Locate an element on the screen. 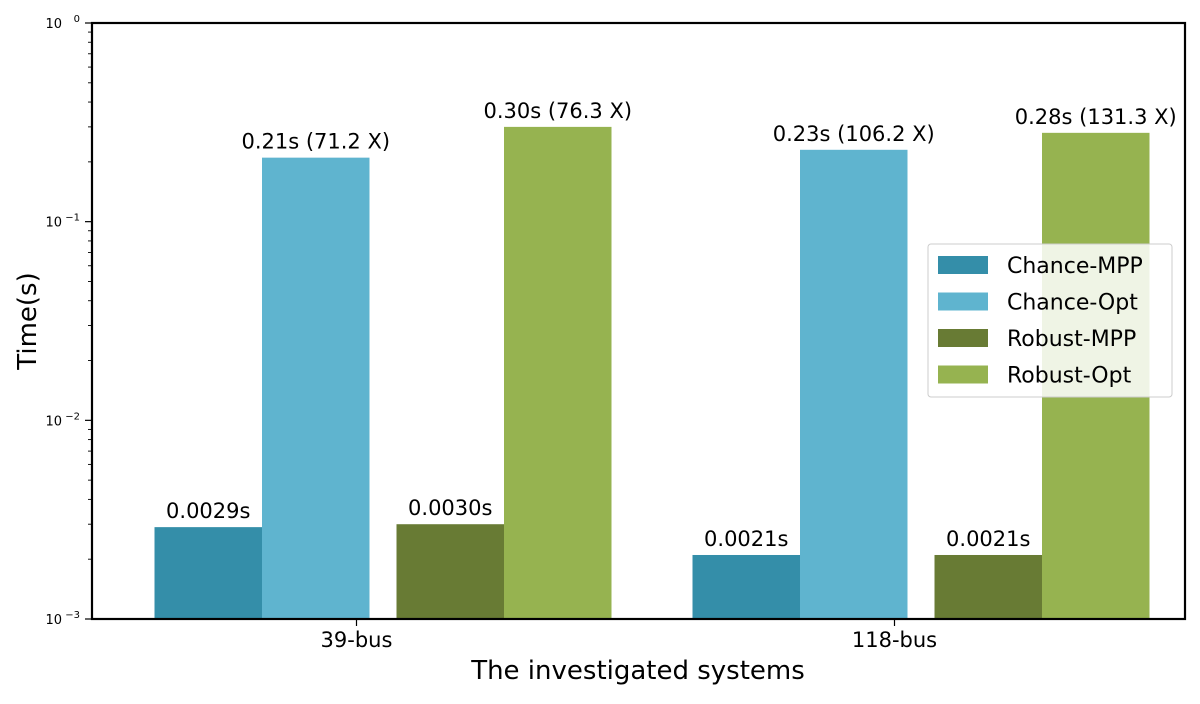 This screenshot has width=1200, height=704. bar-robust-mpp-118-bus is located at coordinates (988, 586).